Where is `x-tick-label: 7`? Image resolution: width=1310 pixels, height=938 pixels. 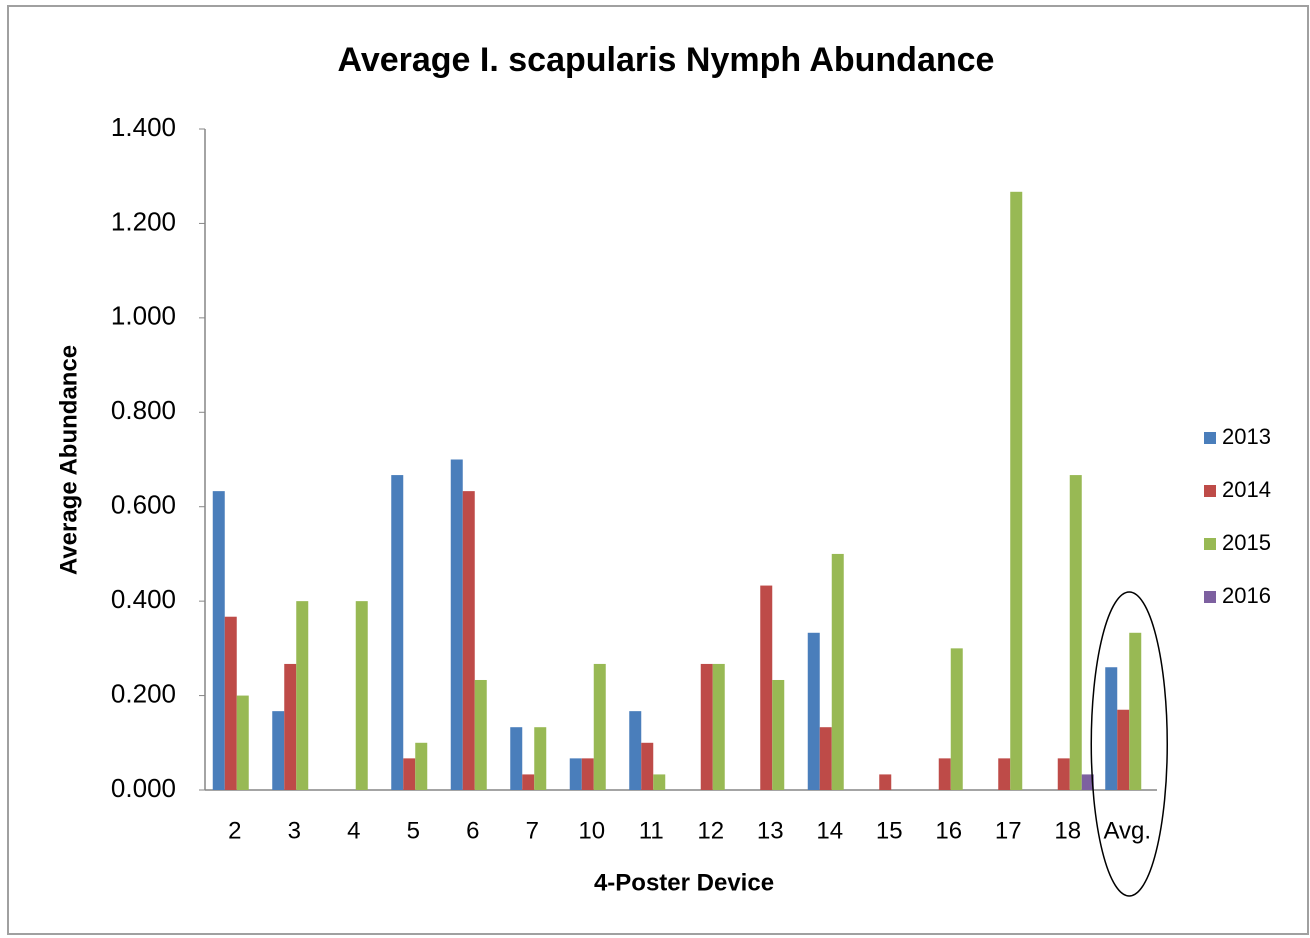 x-tick-label: 7 is located at coordinates (532, 830).